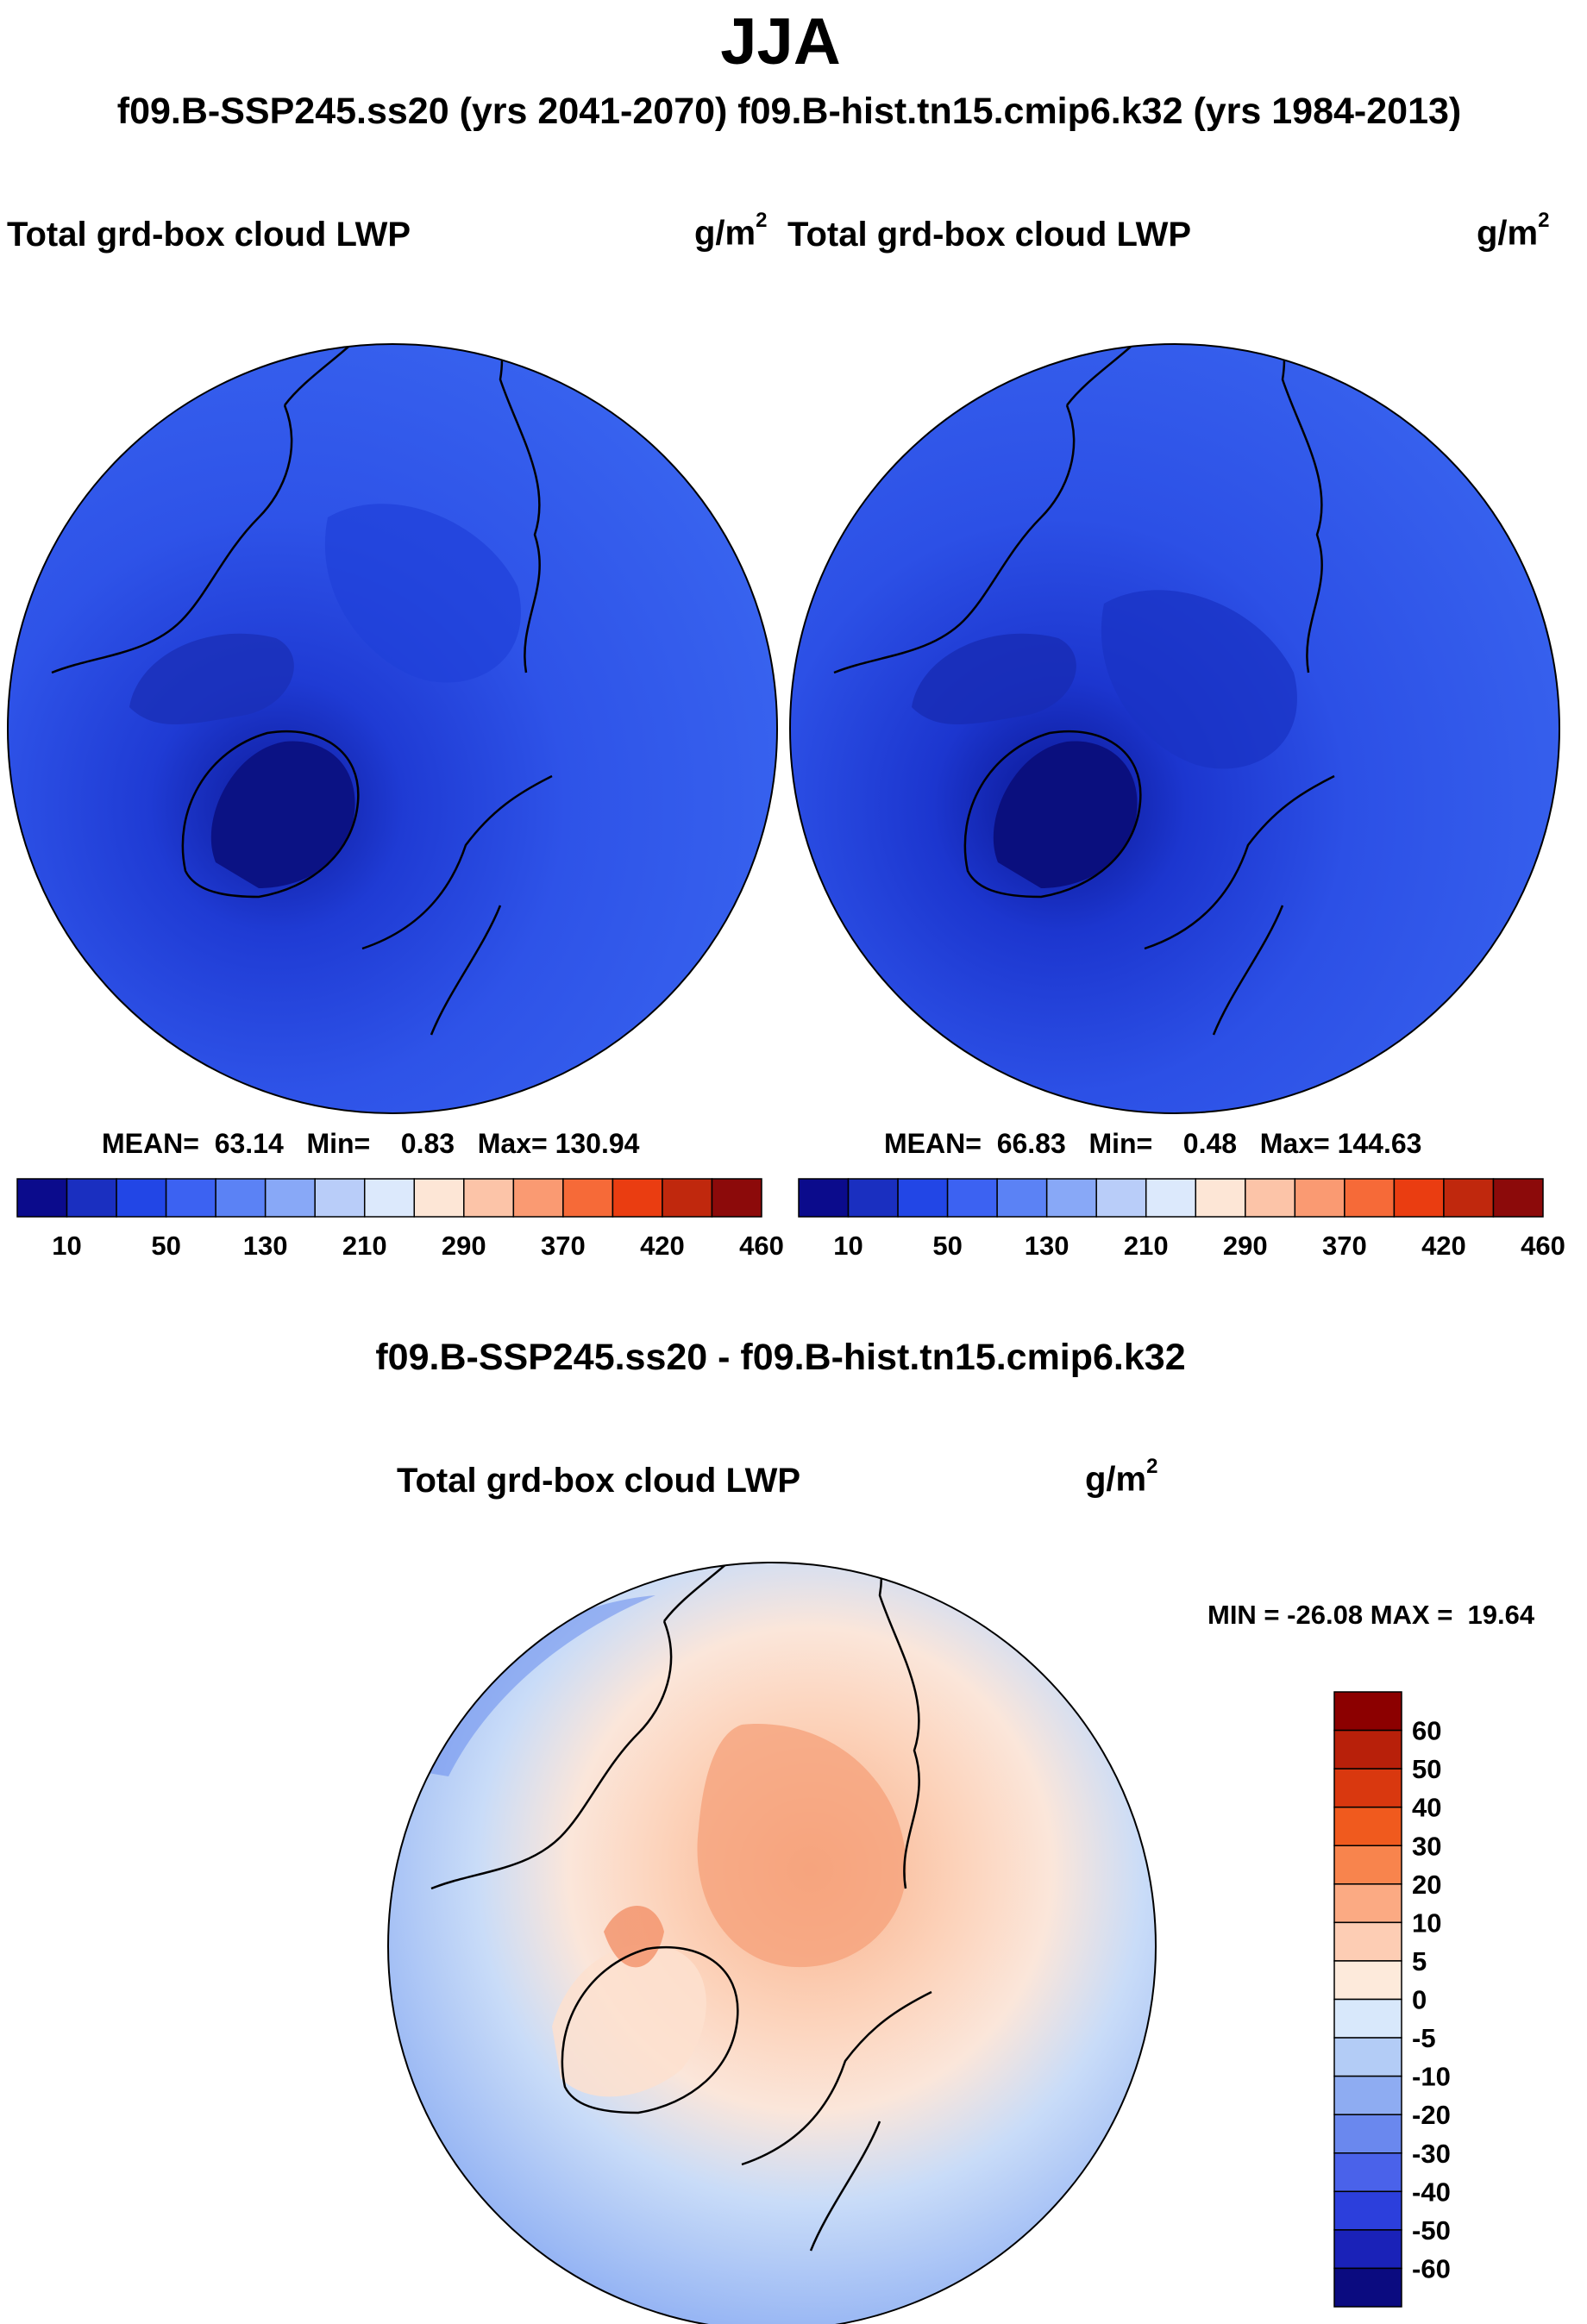  What do you see at coordinates (249, 1143) in the screenshot?
I see `panel1-mean-value: 63.14` at bounding box center [249, 1143].